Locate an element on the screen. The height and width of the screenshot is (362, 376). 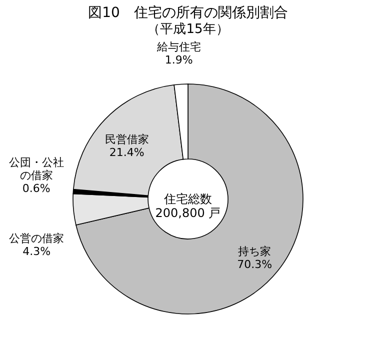
text: 住宅総数 200,800 戸 is located at coordinates (188, 206).